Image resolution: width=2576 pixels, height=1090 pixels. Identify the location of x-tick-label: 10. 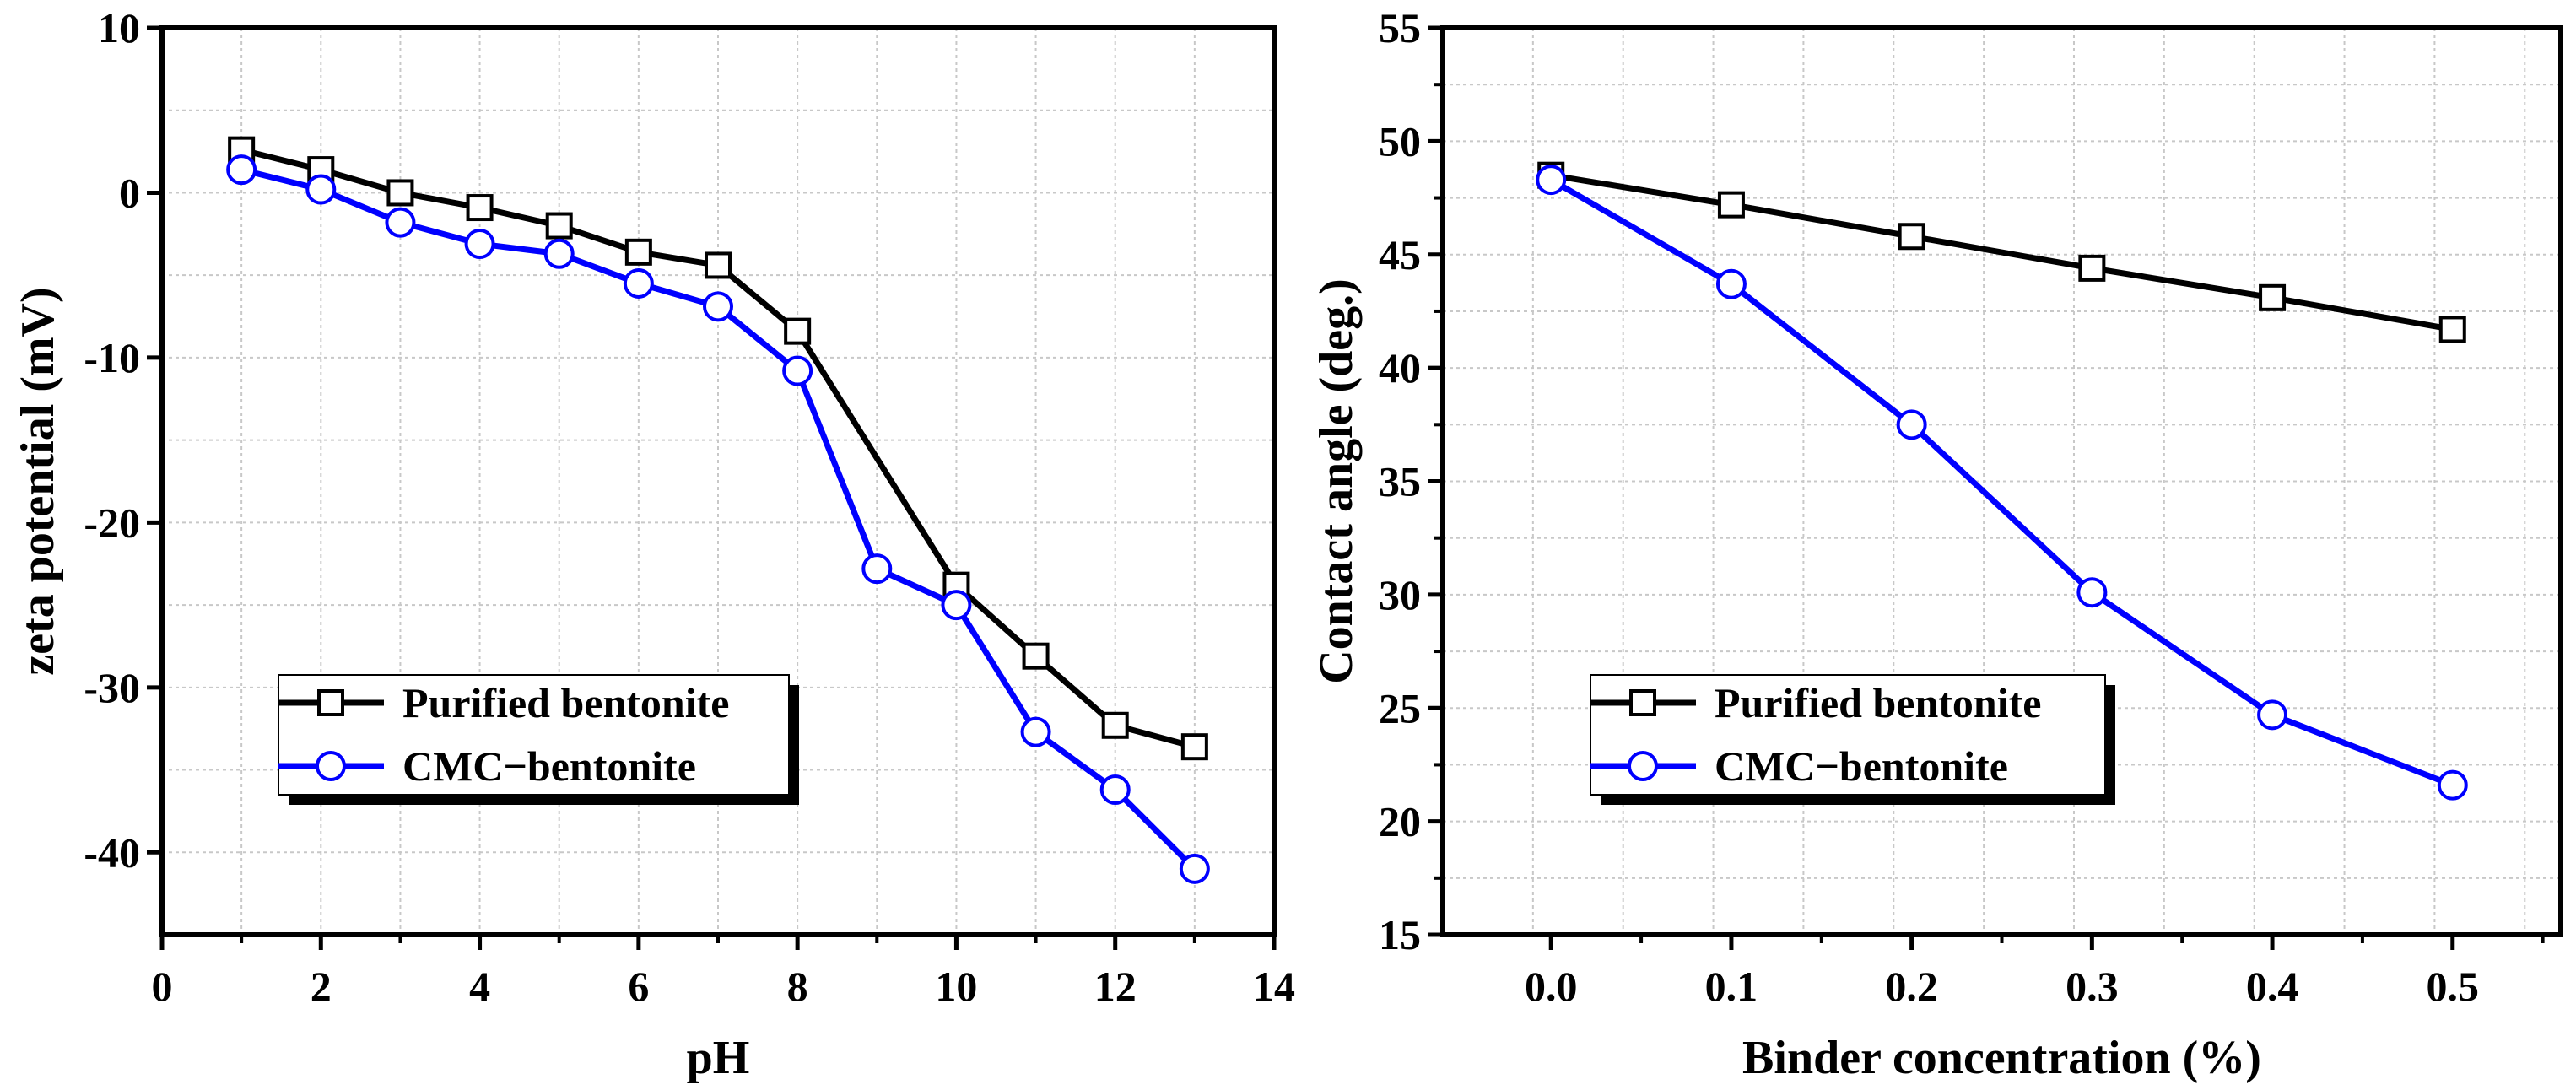
(956, 986).